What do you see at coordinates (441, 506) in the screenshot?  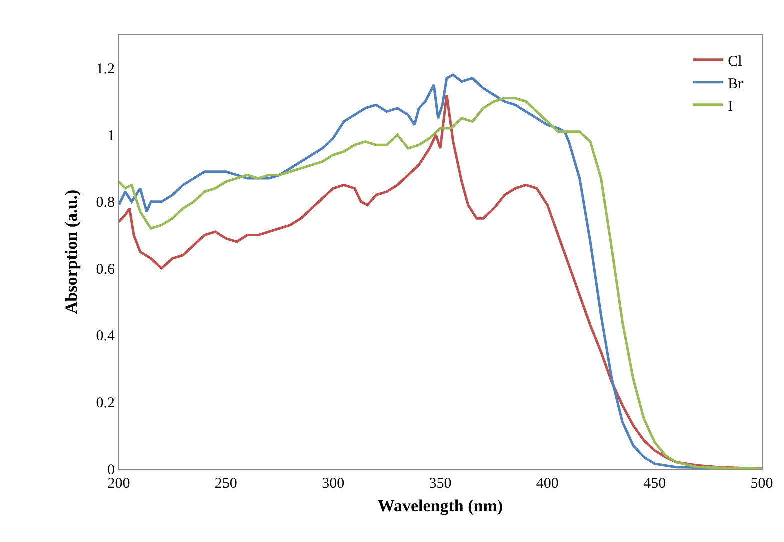 I see `x-axis-title: Wavelength (nm)` at bounding box center [441, 506].